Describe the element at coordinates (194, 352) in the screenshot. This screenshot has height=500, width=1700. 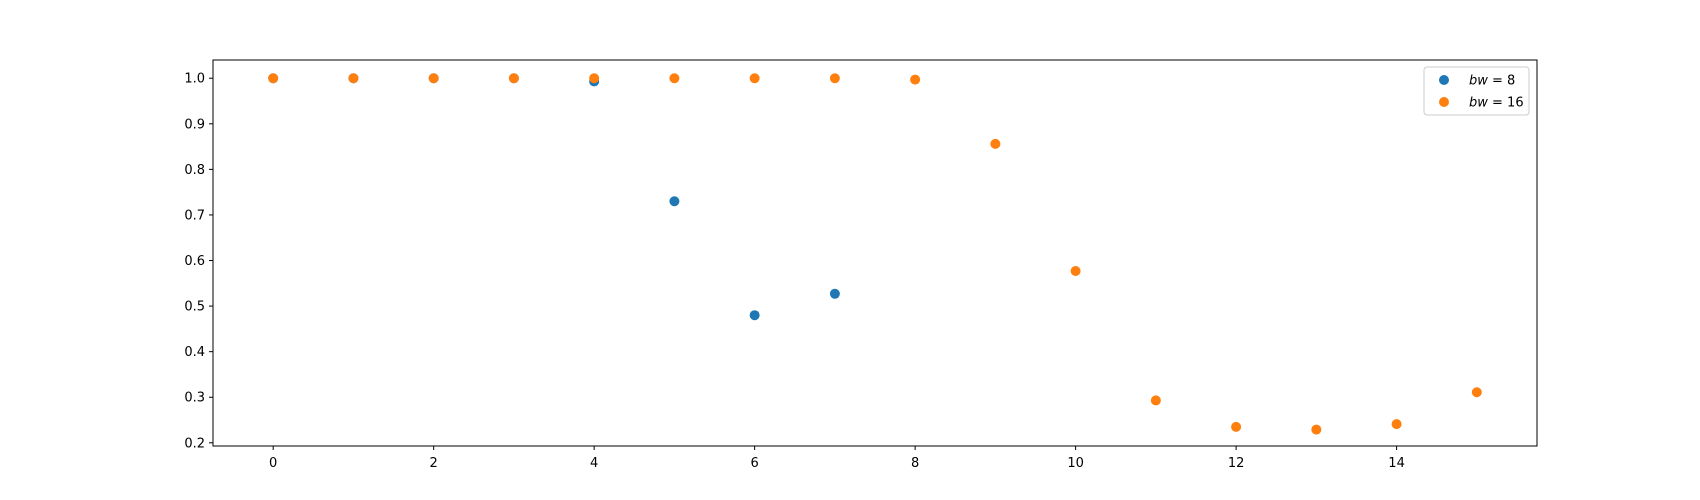
I see `y-tick-label: 0.4` at that location.